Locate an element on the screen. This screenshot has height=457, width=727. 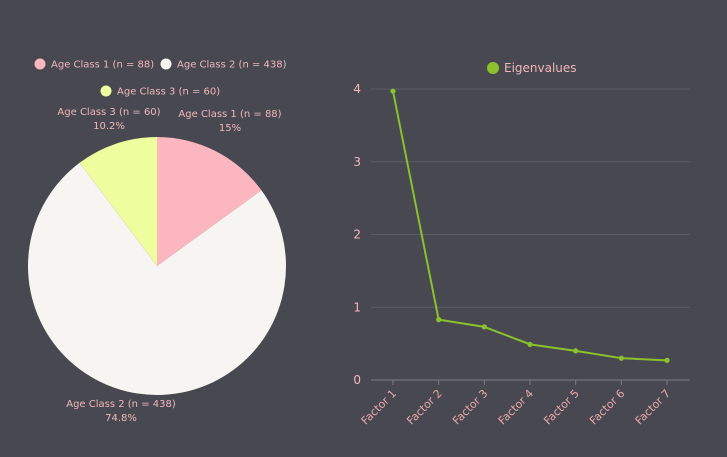
x-tick-label-2: Factor 2 is located at coordinates (424, 407).